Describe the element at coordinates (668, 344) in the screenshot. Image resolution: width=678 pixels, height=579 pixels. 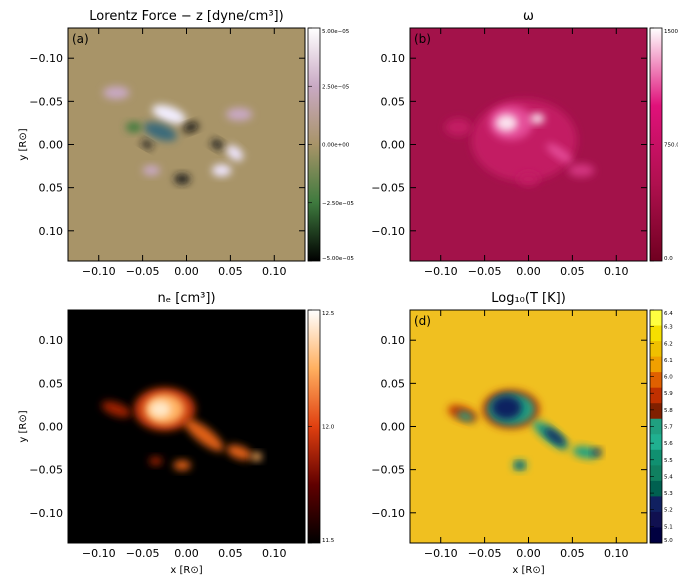
I see `colorbar-tick-label: 6.2` at that location.